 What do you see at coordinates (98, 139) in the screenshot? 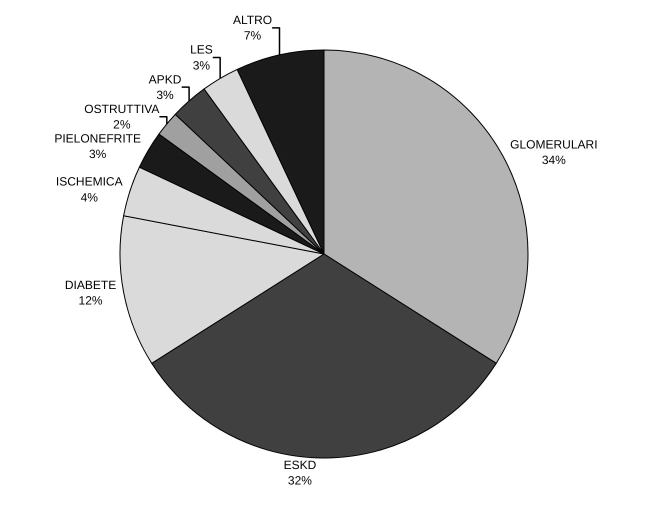
I see `slice-label: PIELONEFRITE` at bounding box center [98, 139].